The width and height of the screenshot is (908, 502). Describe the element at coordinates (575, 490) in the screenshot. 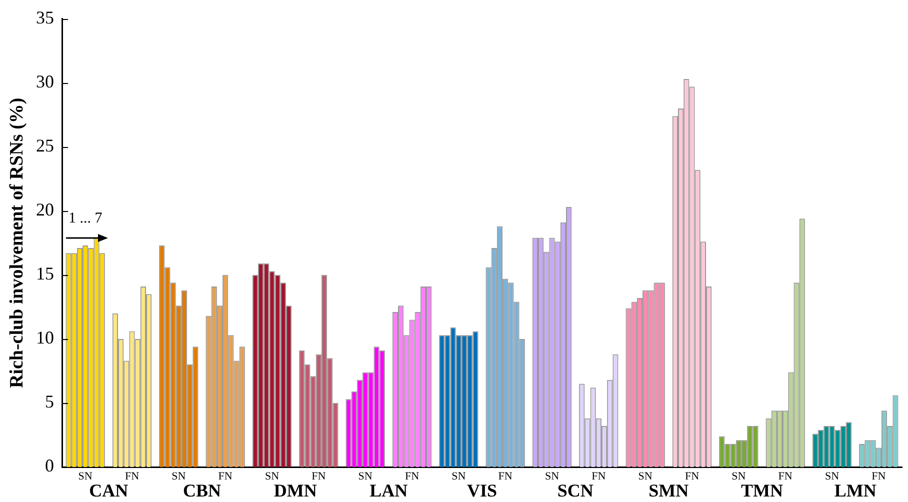

I see `text: SCN` at that location.